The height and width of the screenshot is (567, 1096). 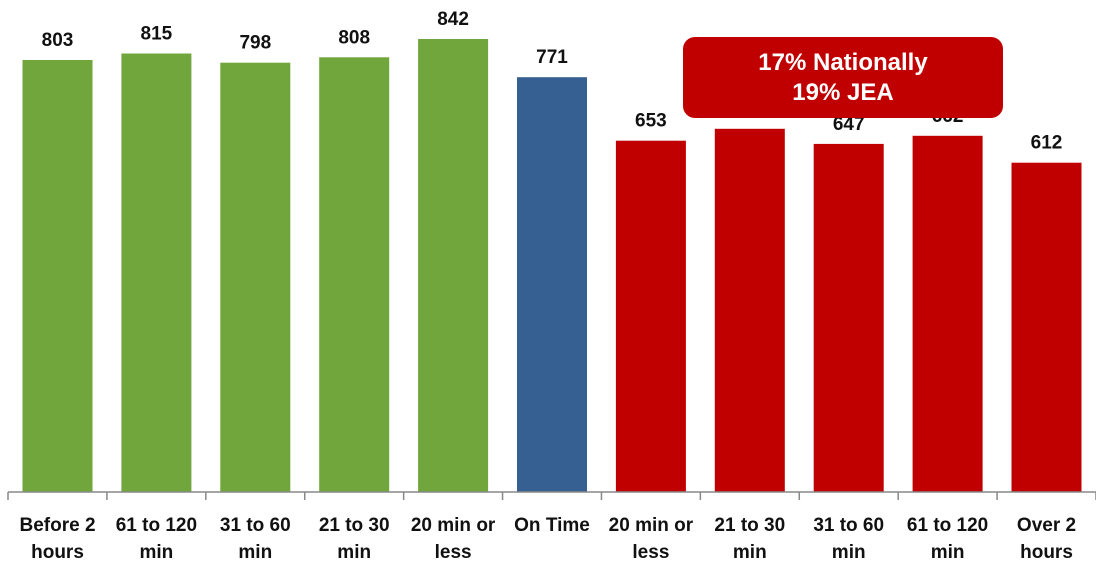 I want to click on category-label: Before 2, so click(x=57, y=525).